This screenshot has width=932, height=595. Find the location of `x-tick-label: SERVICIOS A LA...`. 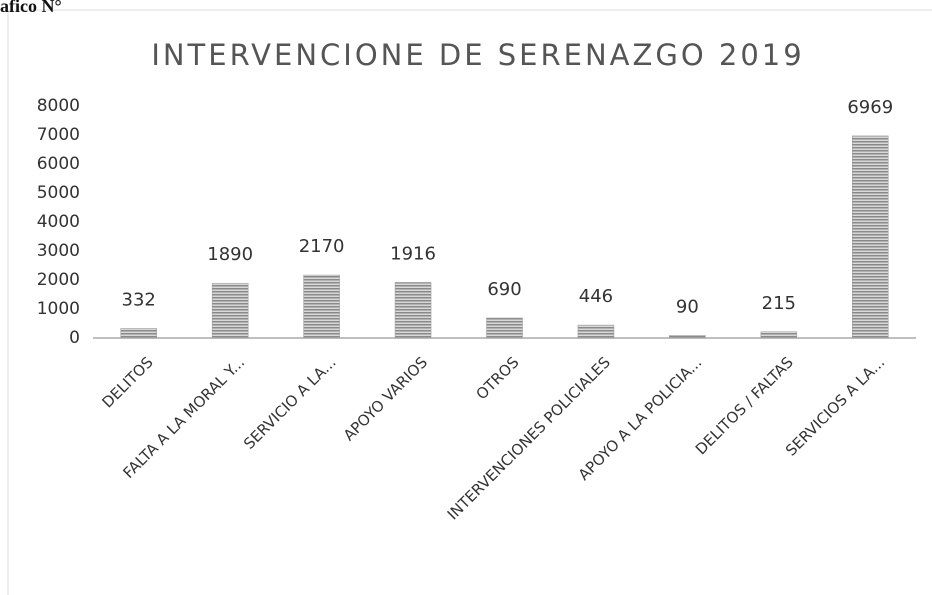

x-tick-label: SERVICIOS A LA... is located at coordinates (835, 406).